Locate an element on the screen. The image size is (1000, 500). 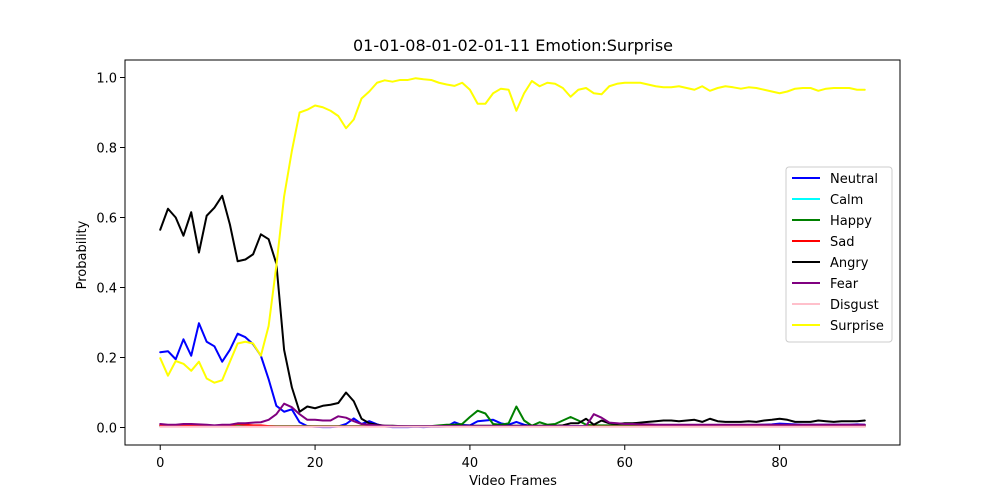
y-tick-label: 0.0 is located at coordinates (106, 429).